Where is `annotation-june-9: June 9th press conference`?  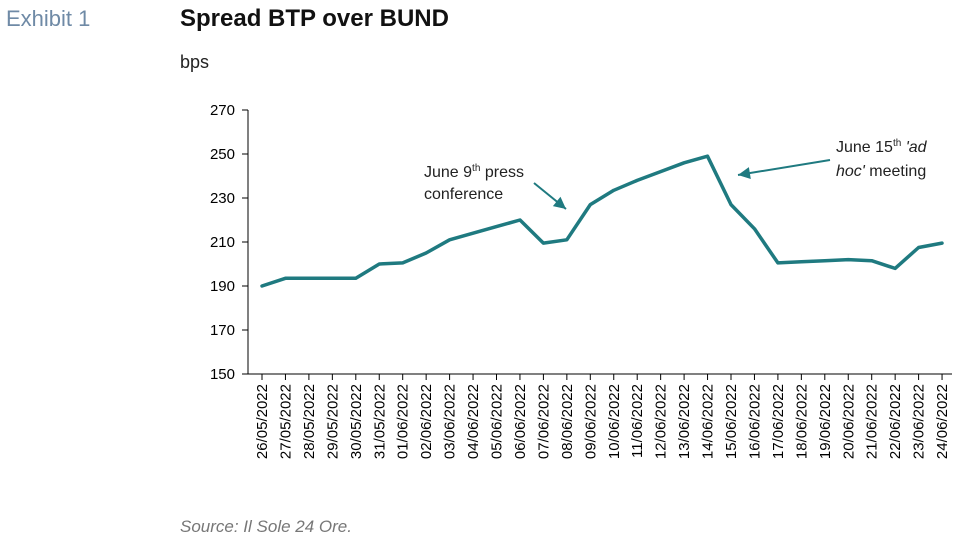 annotation-june-9: June 9th press conference is located at coordinates (495, 186).